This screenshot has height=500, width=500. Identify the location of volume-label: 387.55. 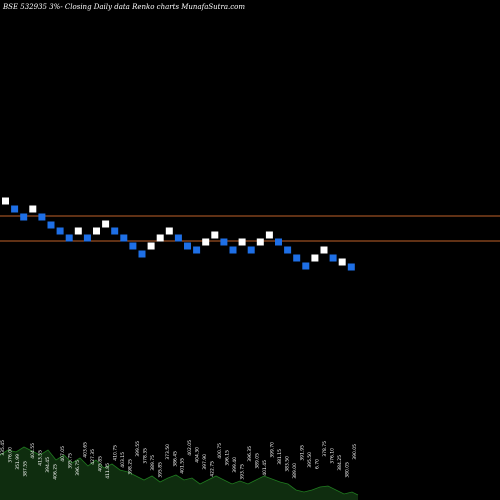
(25, 469).